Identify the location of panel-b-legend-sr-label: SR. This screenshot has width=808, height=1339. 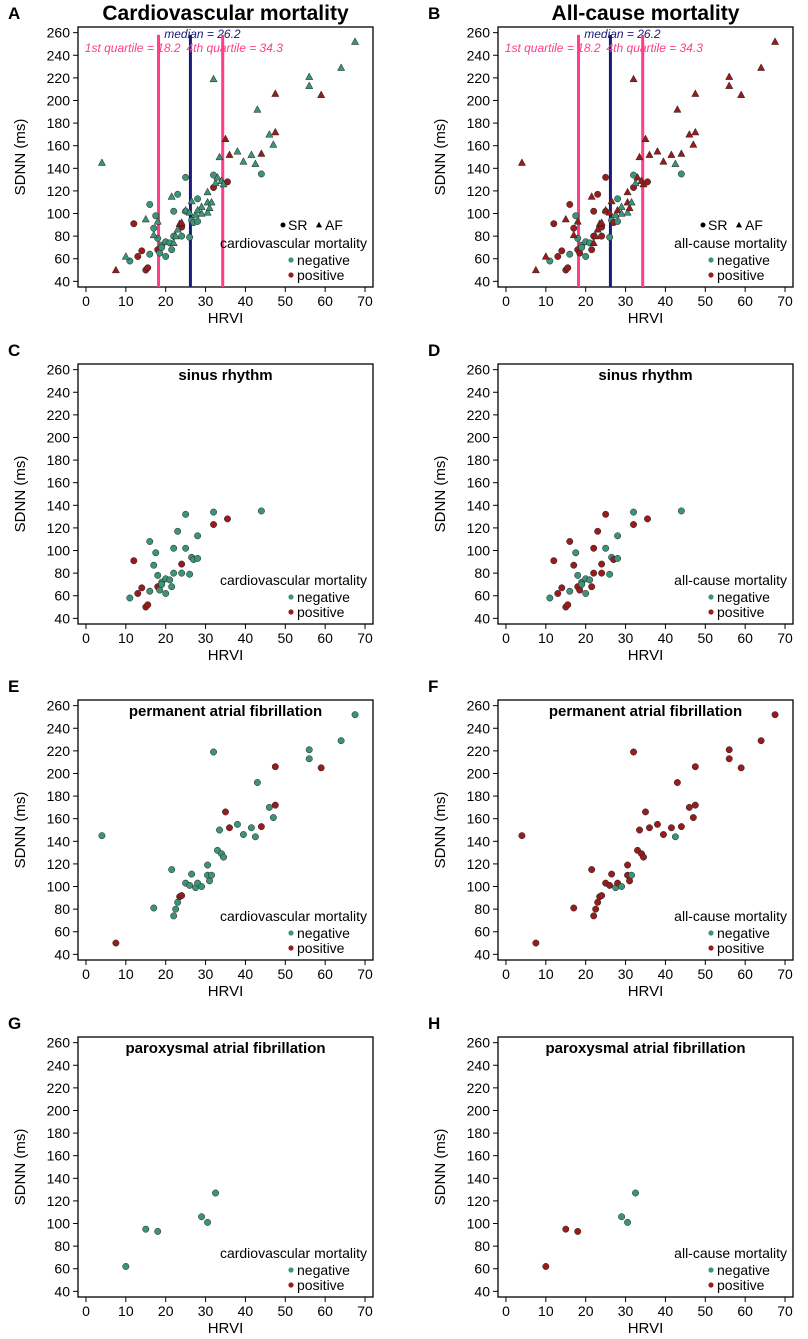
(717, 225).